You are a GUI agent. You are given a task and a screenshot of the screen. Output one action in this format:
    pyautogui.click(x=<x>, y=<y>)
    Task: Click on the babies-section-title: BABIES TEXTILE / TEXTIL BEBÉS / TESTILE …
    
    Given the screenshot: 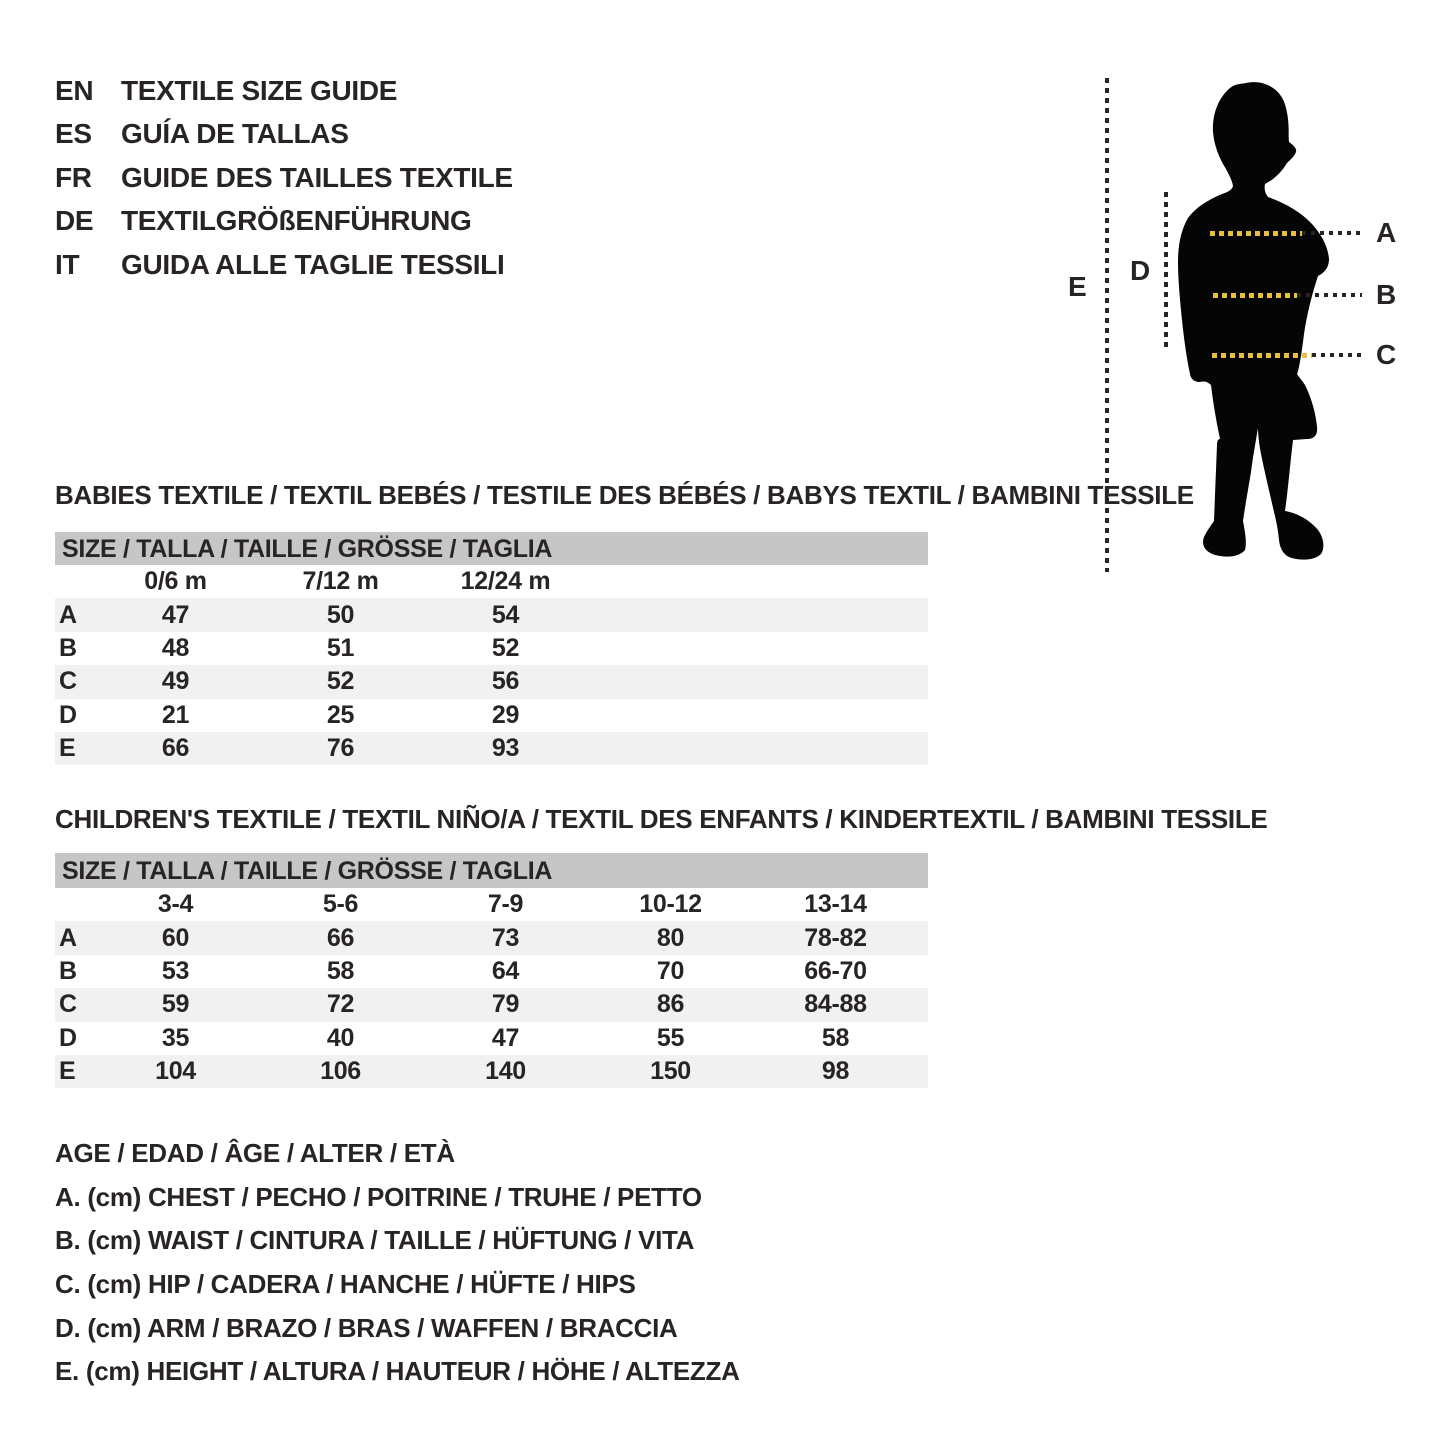 What is the action you would take?
    pyautogui.click(x=624, y=495)
    